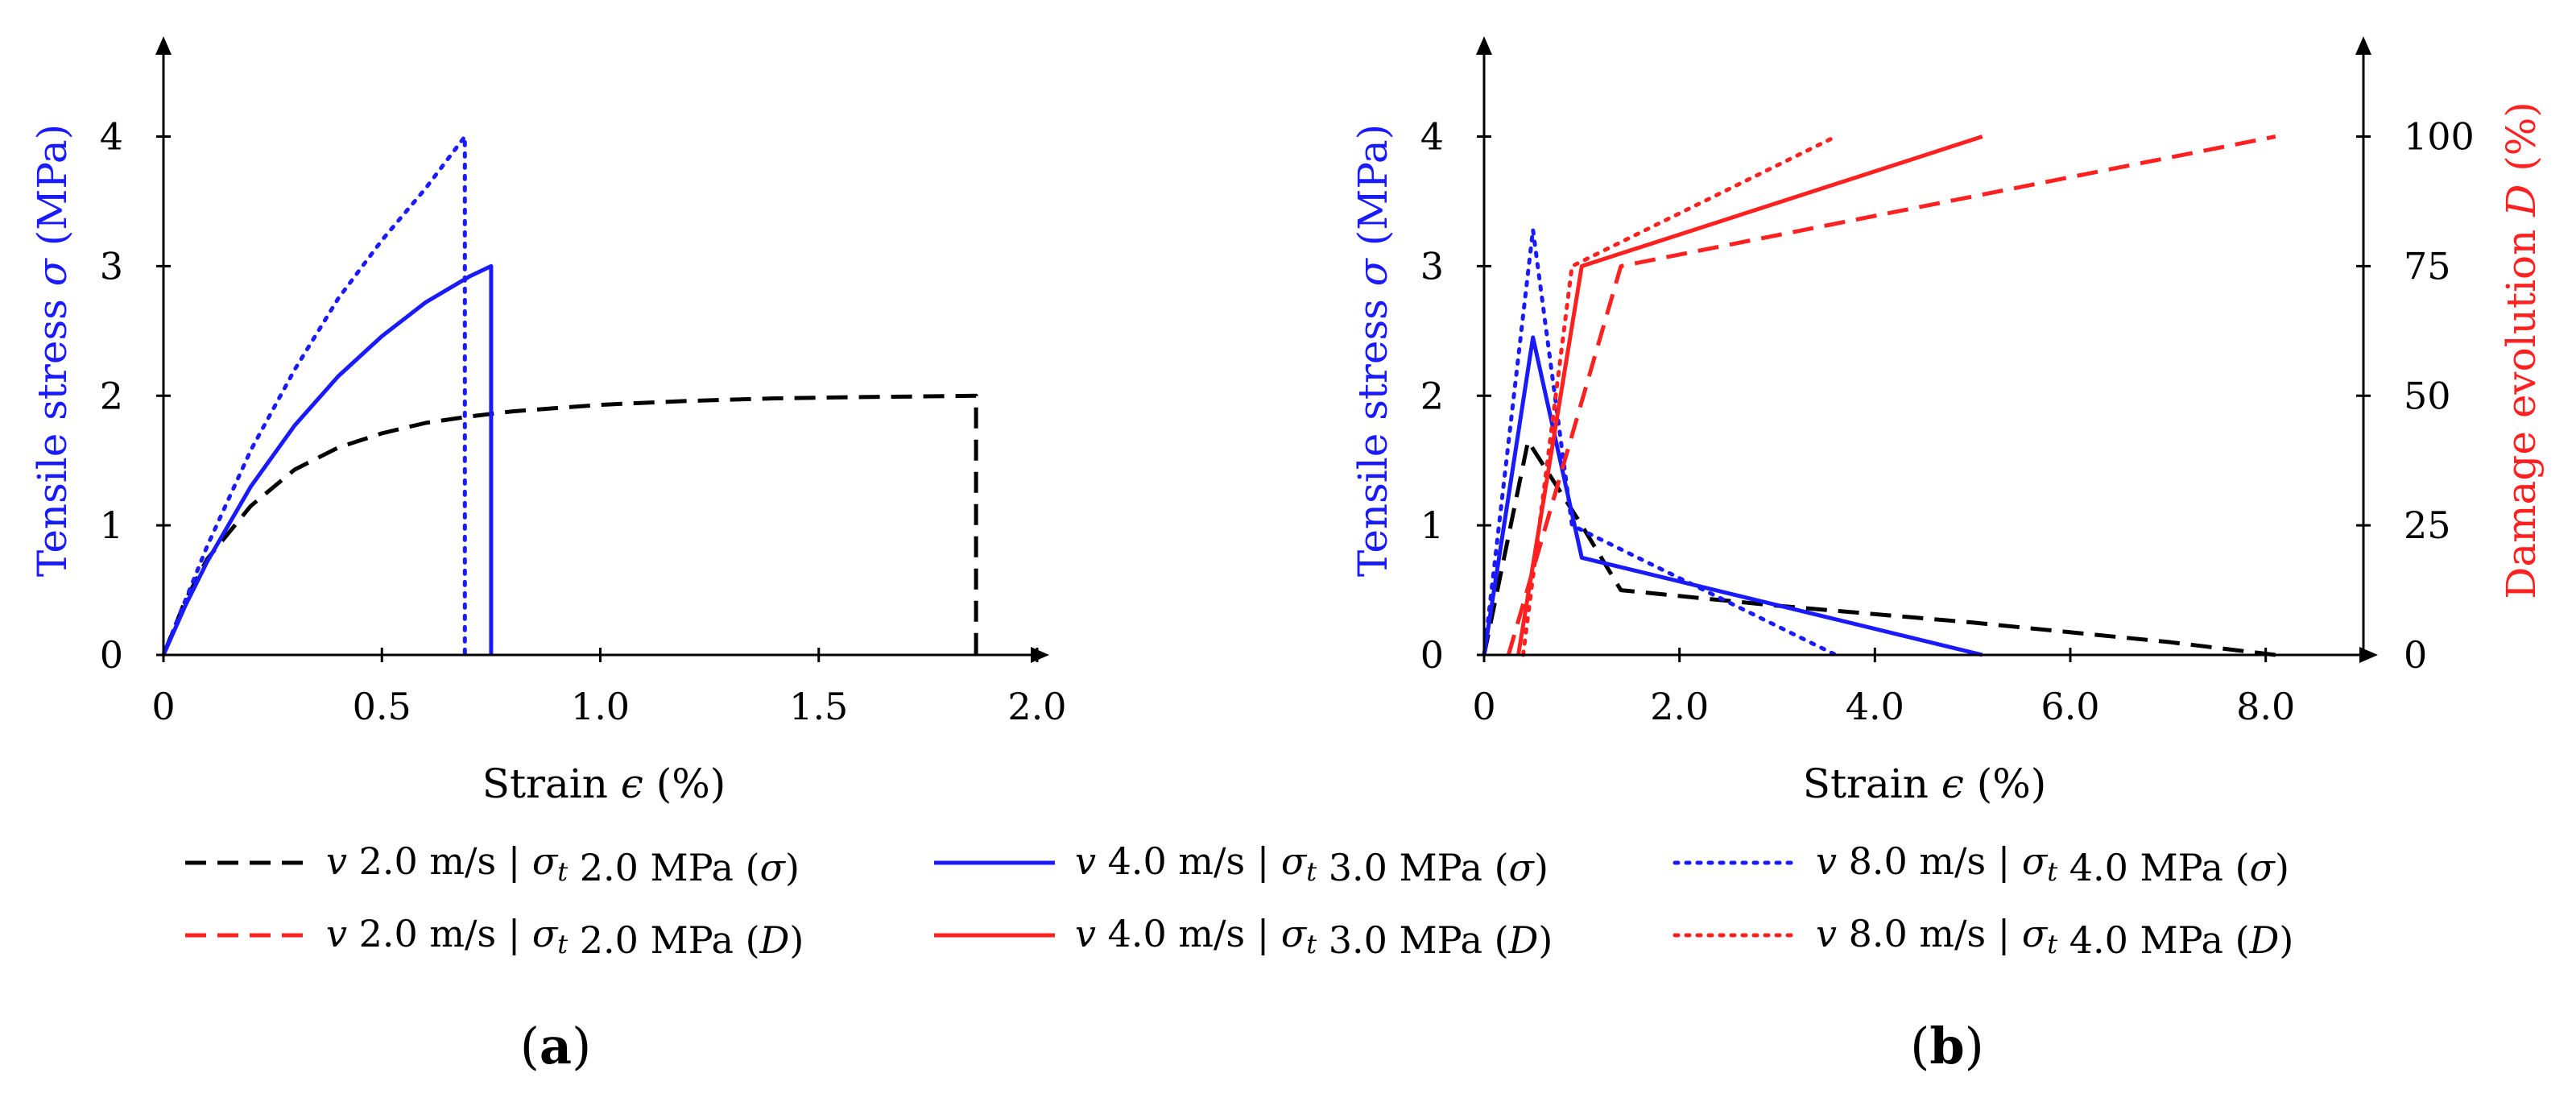 The image size is (2576, 1098). Describe the element at coordinates (112, 266) in the screenshot. I see `panel-a-y-tick-label: 3` at that location.